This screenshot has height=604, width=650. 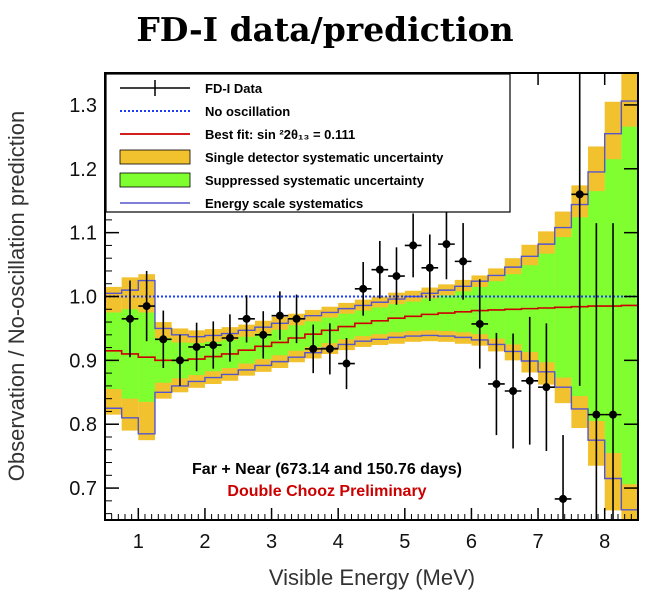 I want to click on x-tick-label: 3, so click(x=271, y=542).